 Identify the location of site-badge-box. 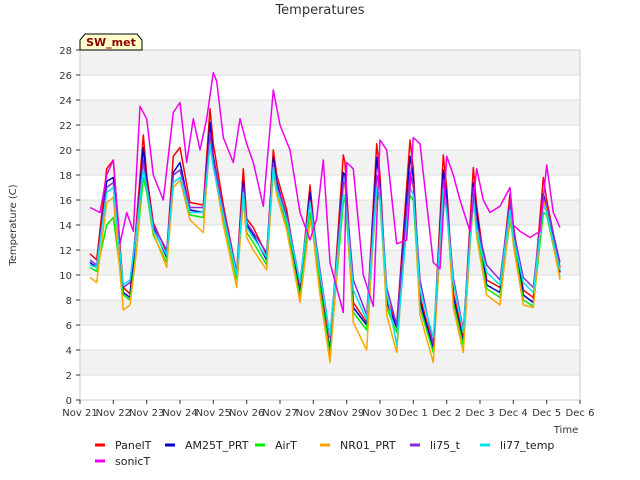
(111, 42).